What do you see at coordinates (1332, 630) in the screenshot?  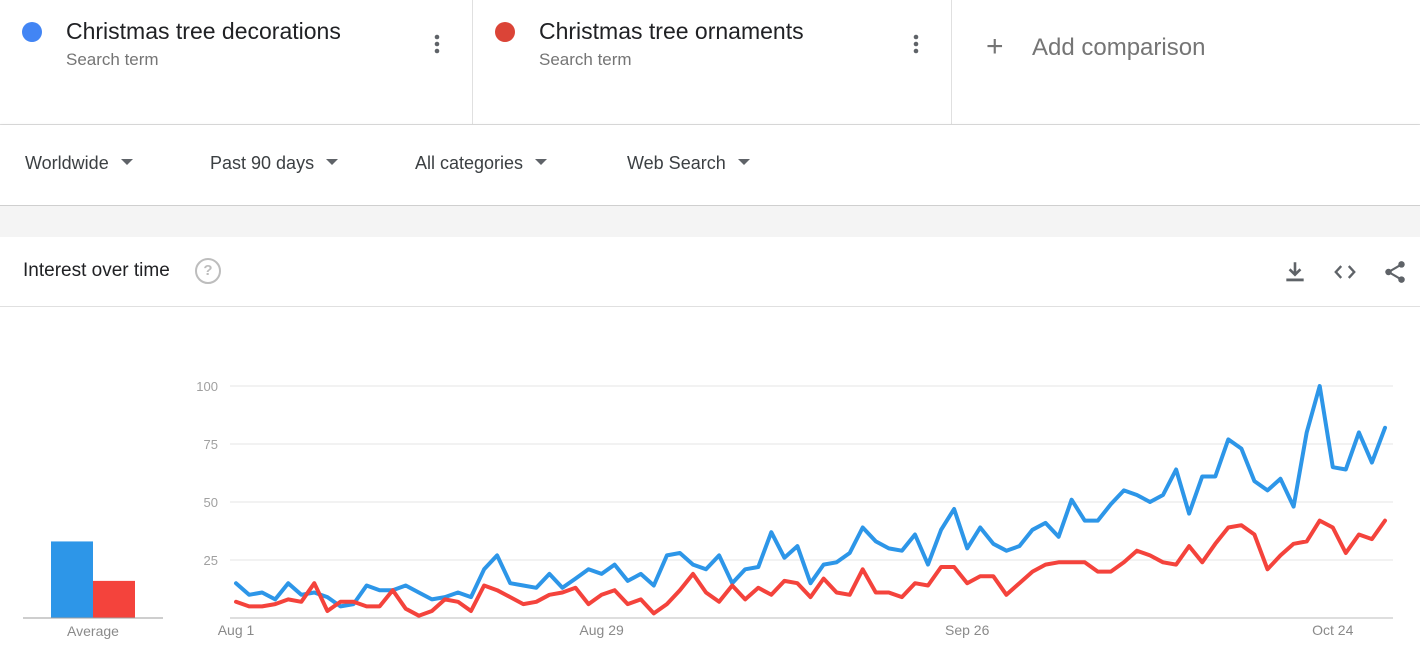 I see `x-tick-label: Oct 24` at bounding box center [1332, 630].